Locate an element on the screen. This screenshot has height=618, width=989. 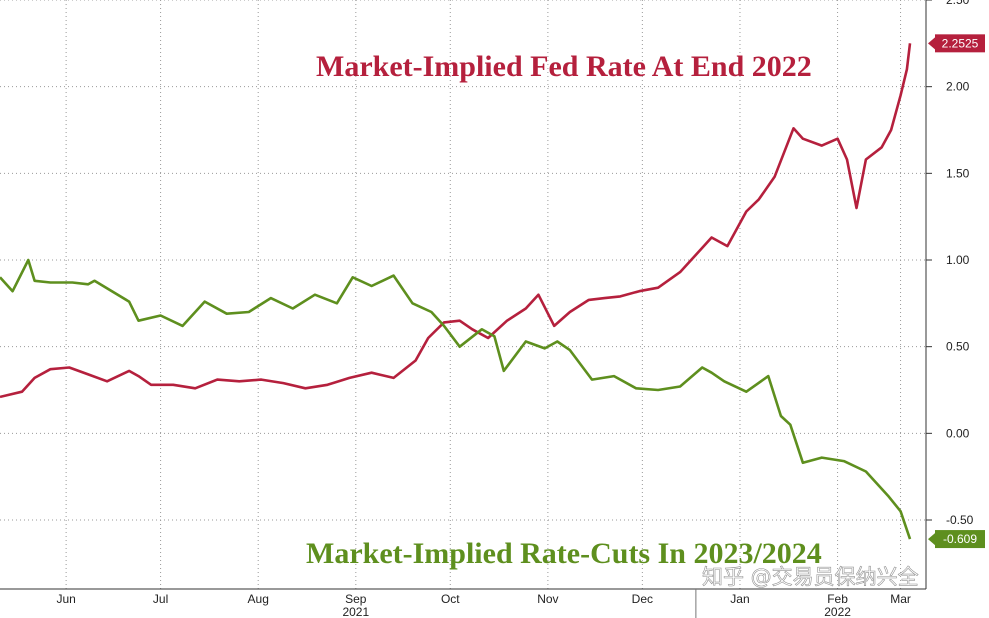
x-tick-label: Oct is located at coordinates (450, 599).